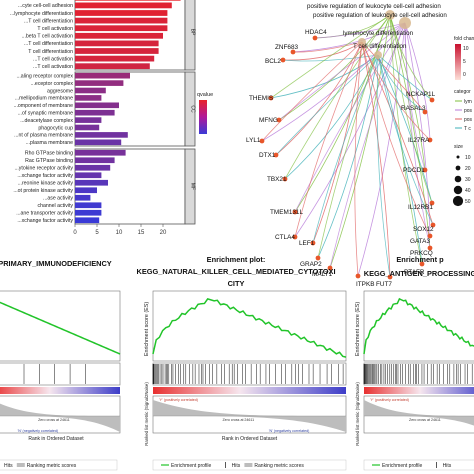 This screenshot has width=474, height=474. Describe the element at coordinates (203, 117) in the screenshot. I see `legend-colorbar` at that location.